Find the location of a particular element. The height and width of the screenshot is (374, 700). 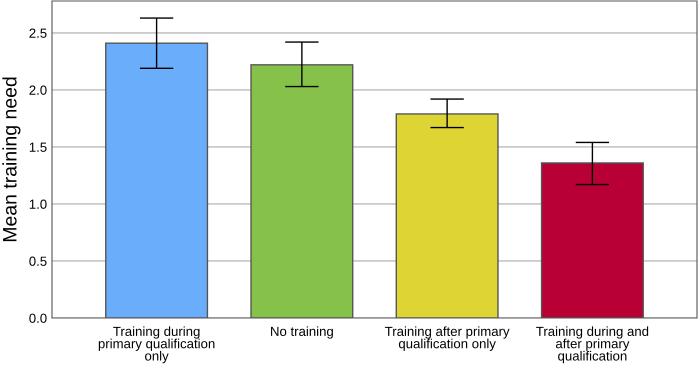

y-tick-label: 1.0 is located at coordinates (38, 204).